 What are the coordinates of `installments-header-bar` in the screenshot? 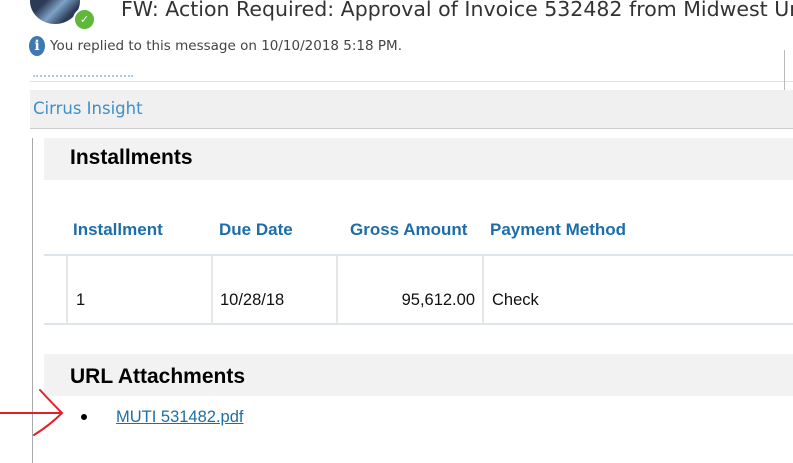 It's located at (418, 159).